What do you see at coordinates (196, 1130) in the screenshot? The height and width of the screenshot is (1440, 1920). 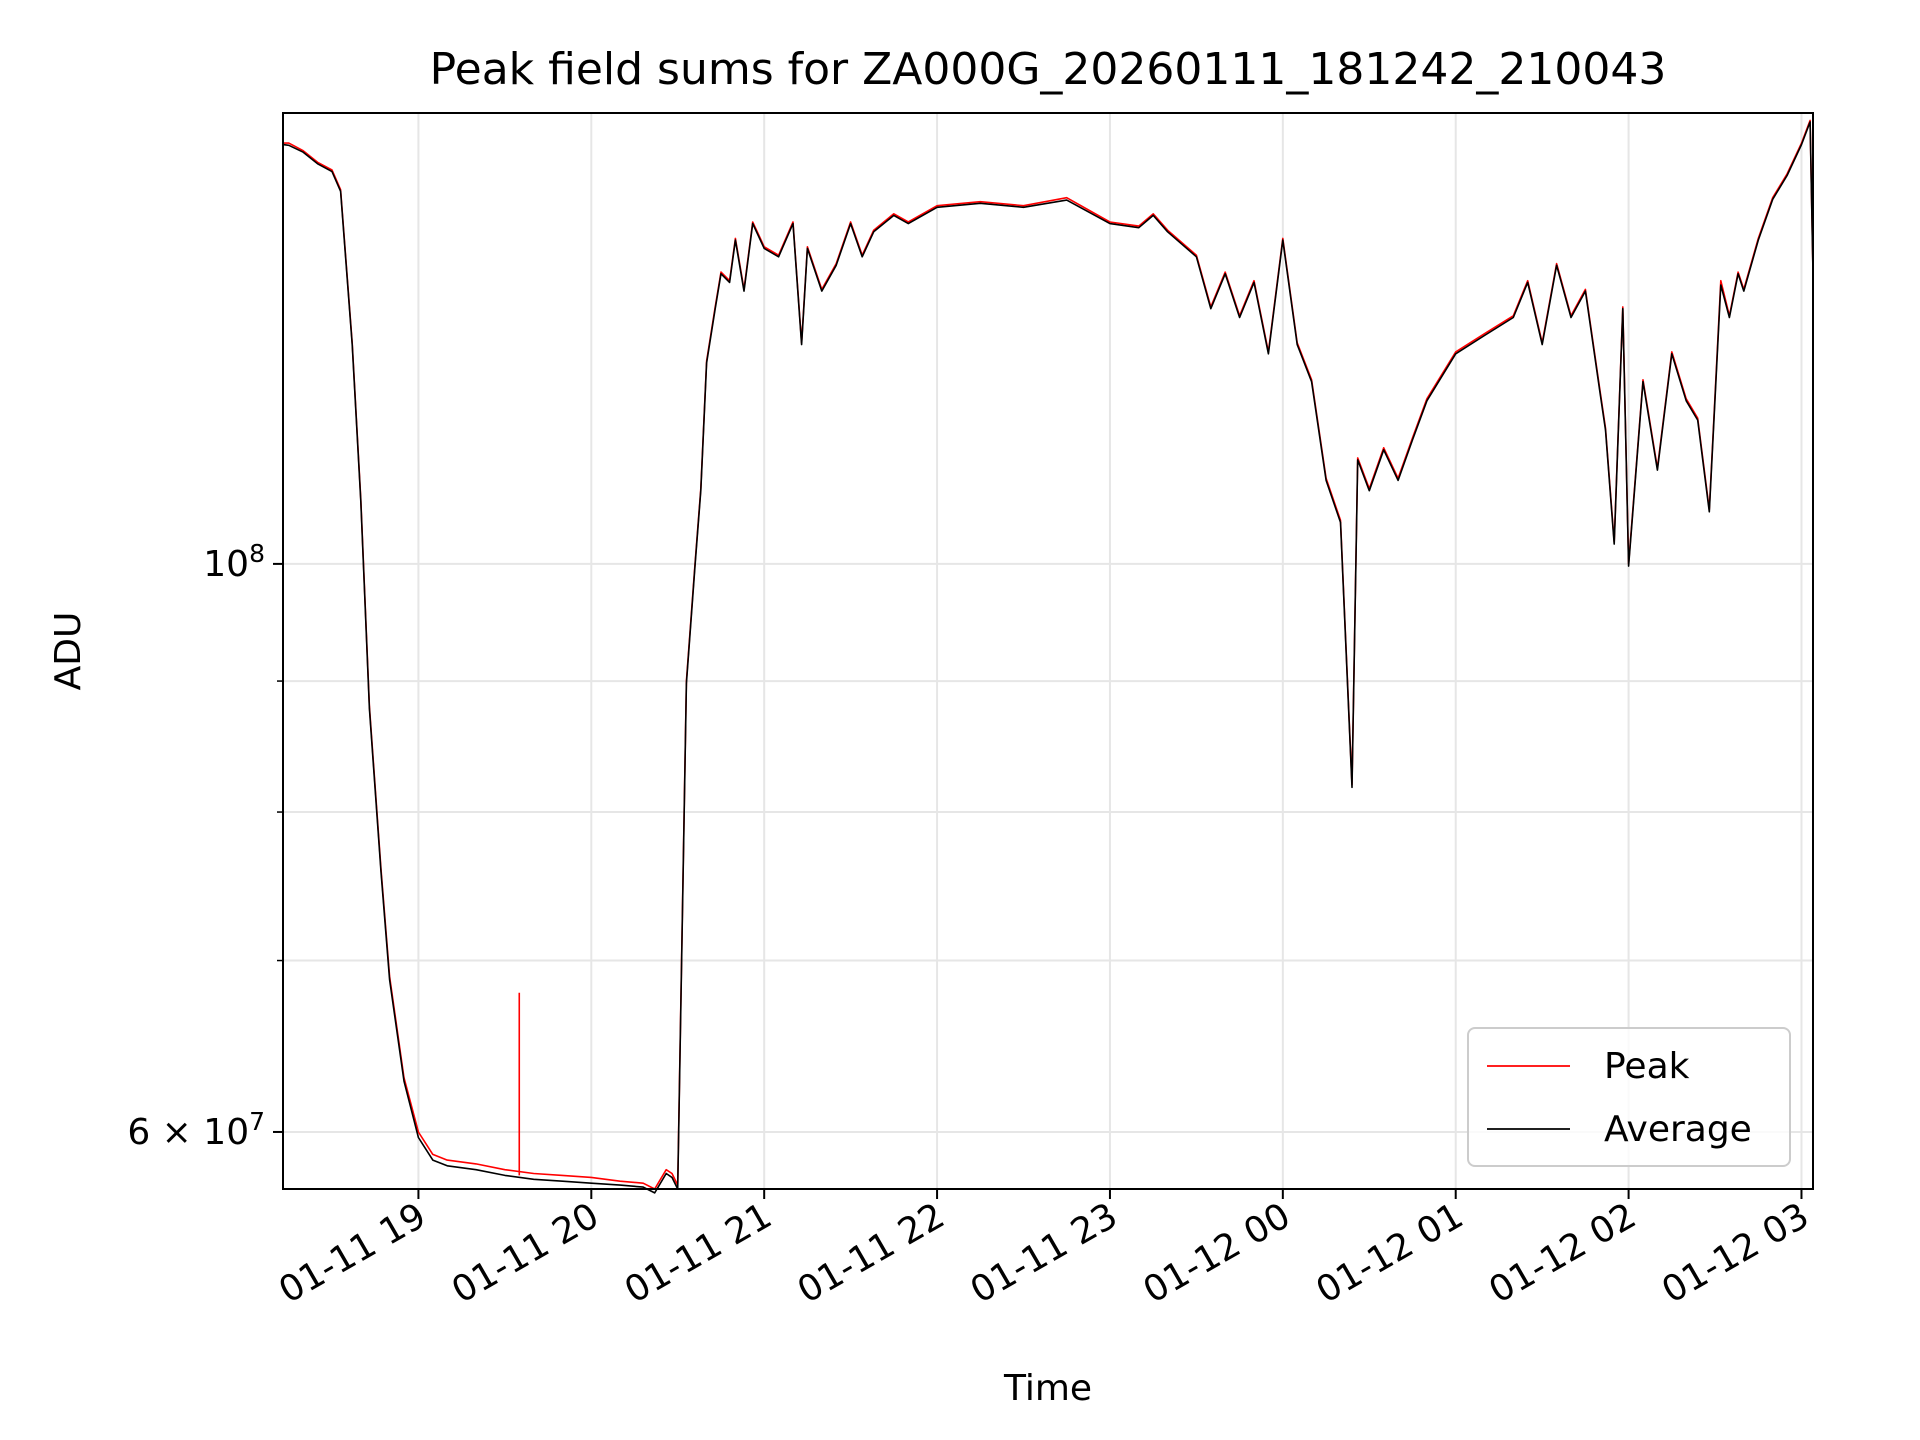 I see `y-tick-label: 6 × 107` at bounding box center [196, 1130].